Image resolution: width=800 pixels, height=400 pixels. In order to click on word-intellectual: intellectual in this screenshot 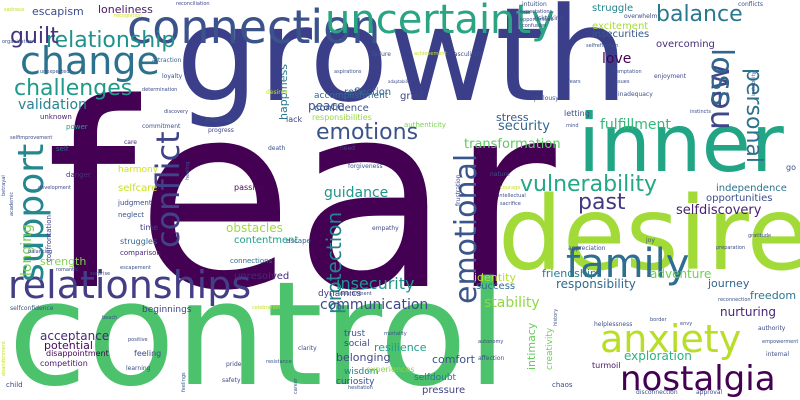, I will do `click(512, 196)`.